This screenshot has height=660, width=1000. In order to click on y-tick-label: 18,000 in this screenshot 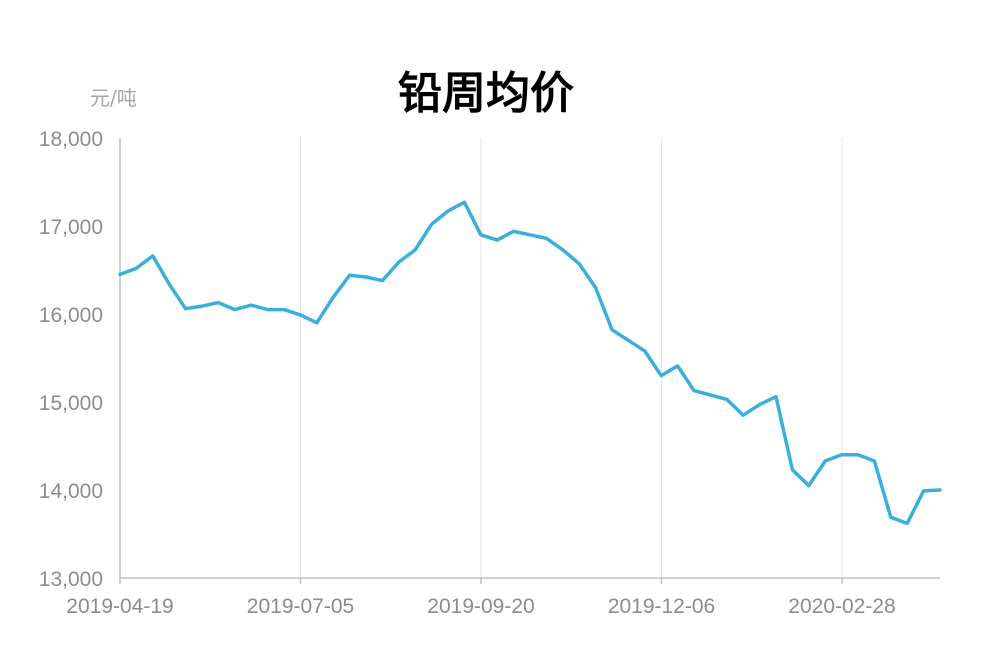, I will do `click(71, 139)`.